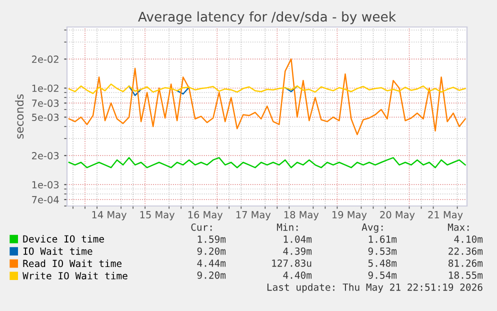  What do you see at coordinates (201, 227) in the screenshot?
I see `text: Cur:` at bounding box center [201, 227].